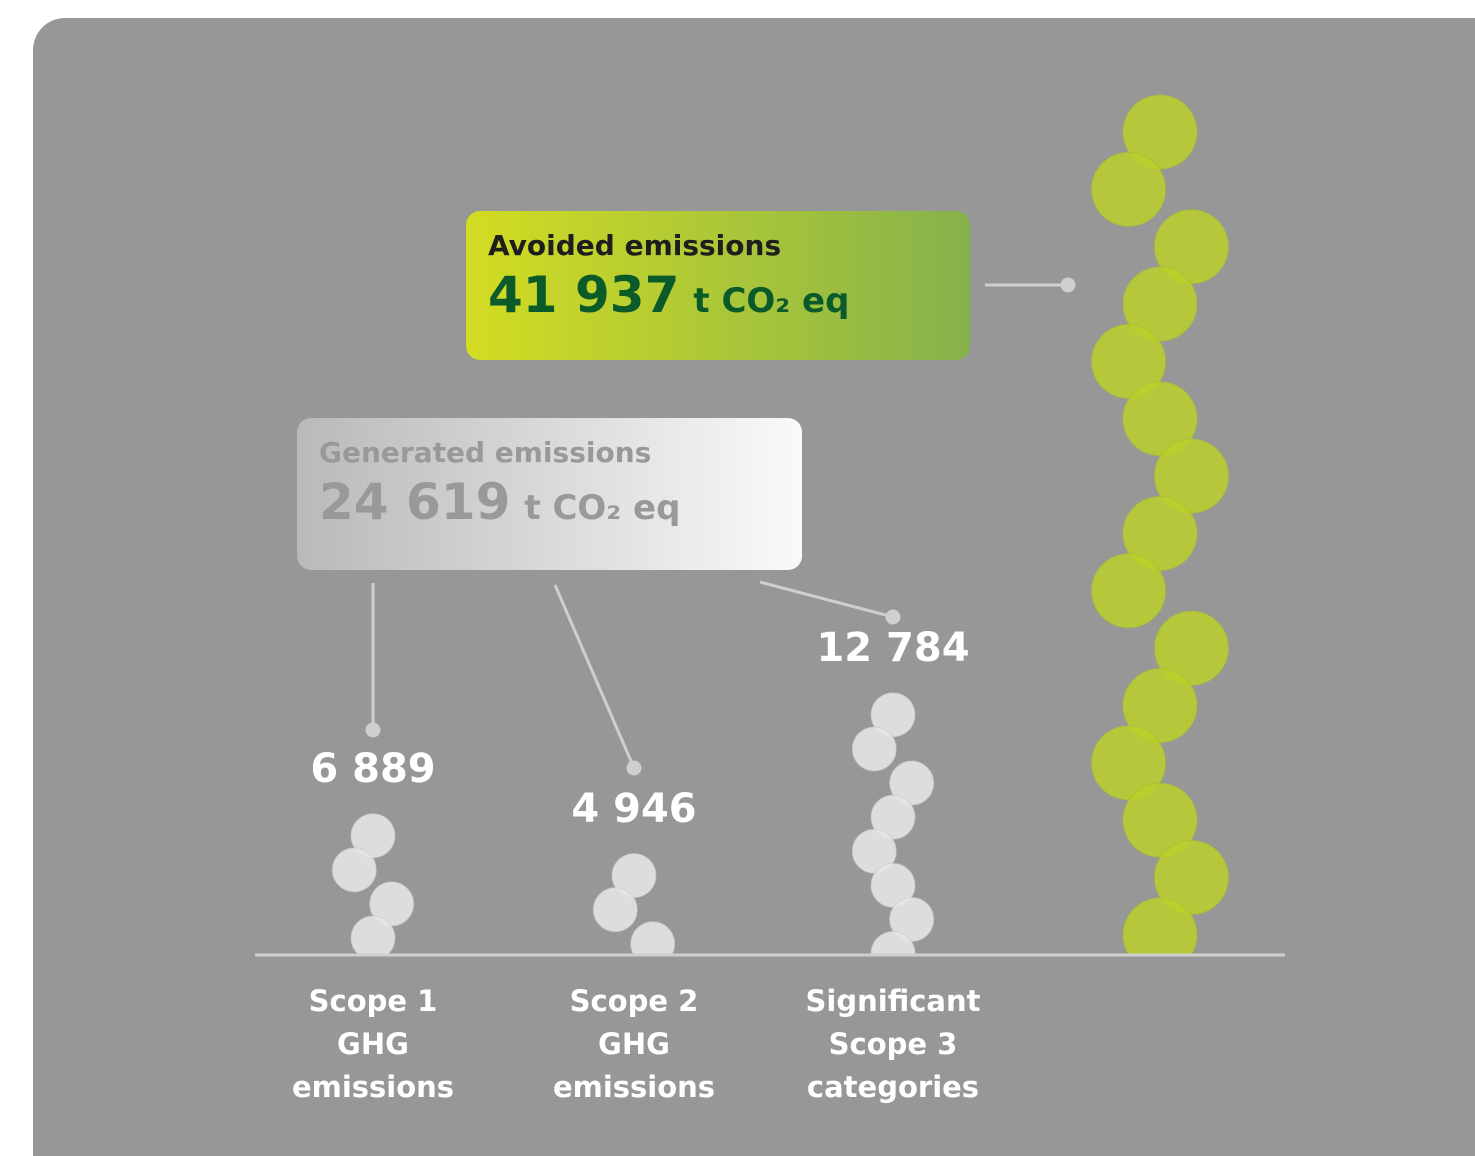 The height and width of the screenshot is (1156, 1475). What do you see at coordinates (373, 768) in the screenshot?
I see `value-label: 6 889` at bounding box center [373, 768].